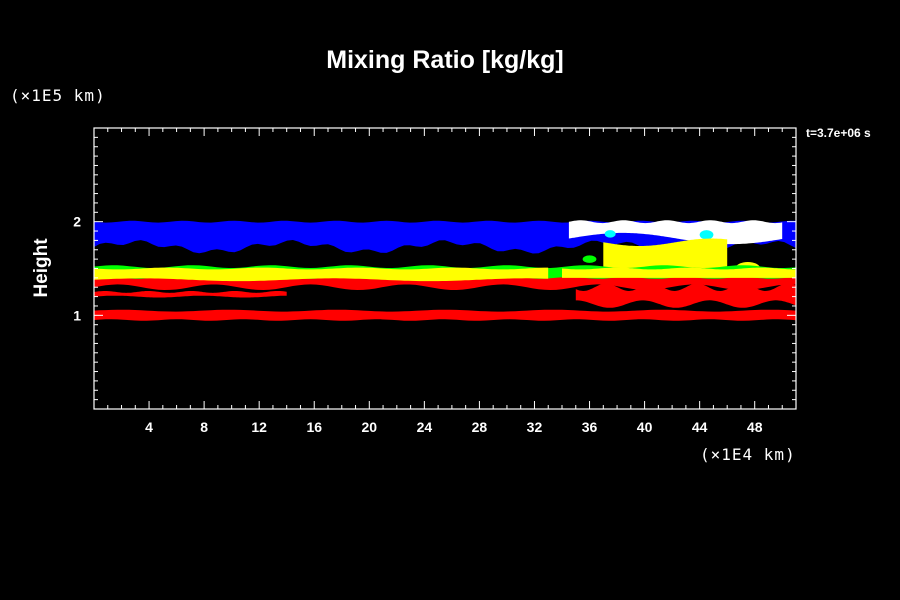 Image resolution: width=900 pixels, height=600 pixels. Describe the element at coordinates (755, 427) in the screenshot. I see `x-tick-label: 48` at that location.